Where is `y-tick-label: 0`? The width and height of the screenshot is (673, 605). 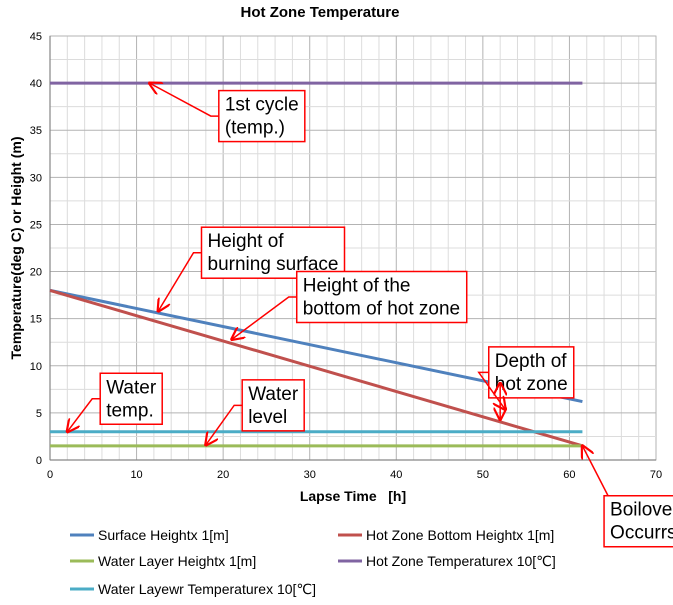
y-tick-label: 0 is located at coordinates (39, 461).